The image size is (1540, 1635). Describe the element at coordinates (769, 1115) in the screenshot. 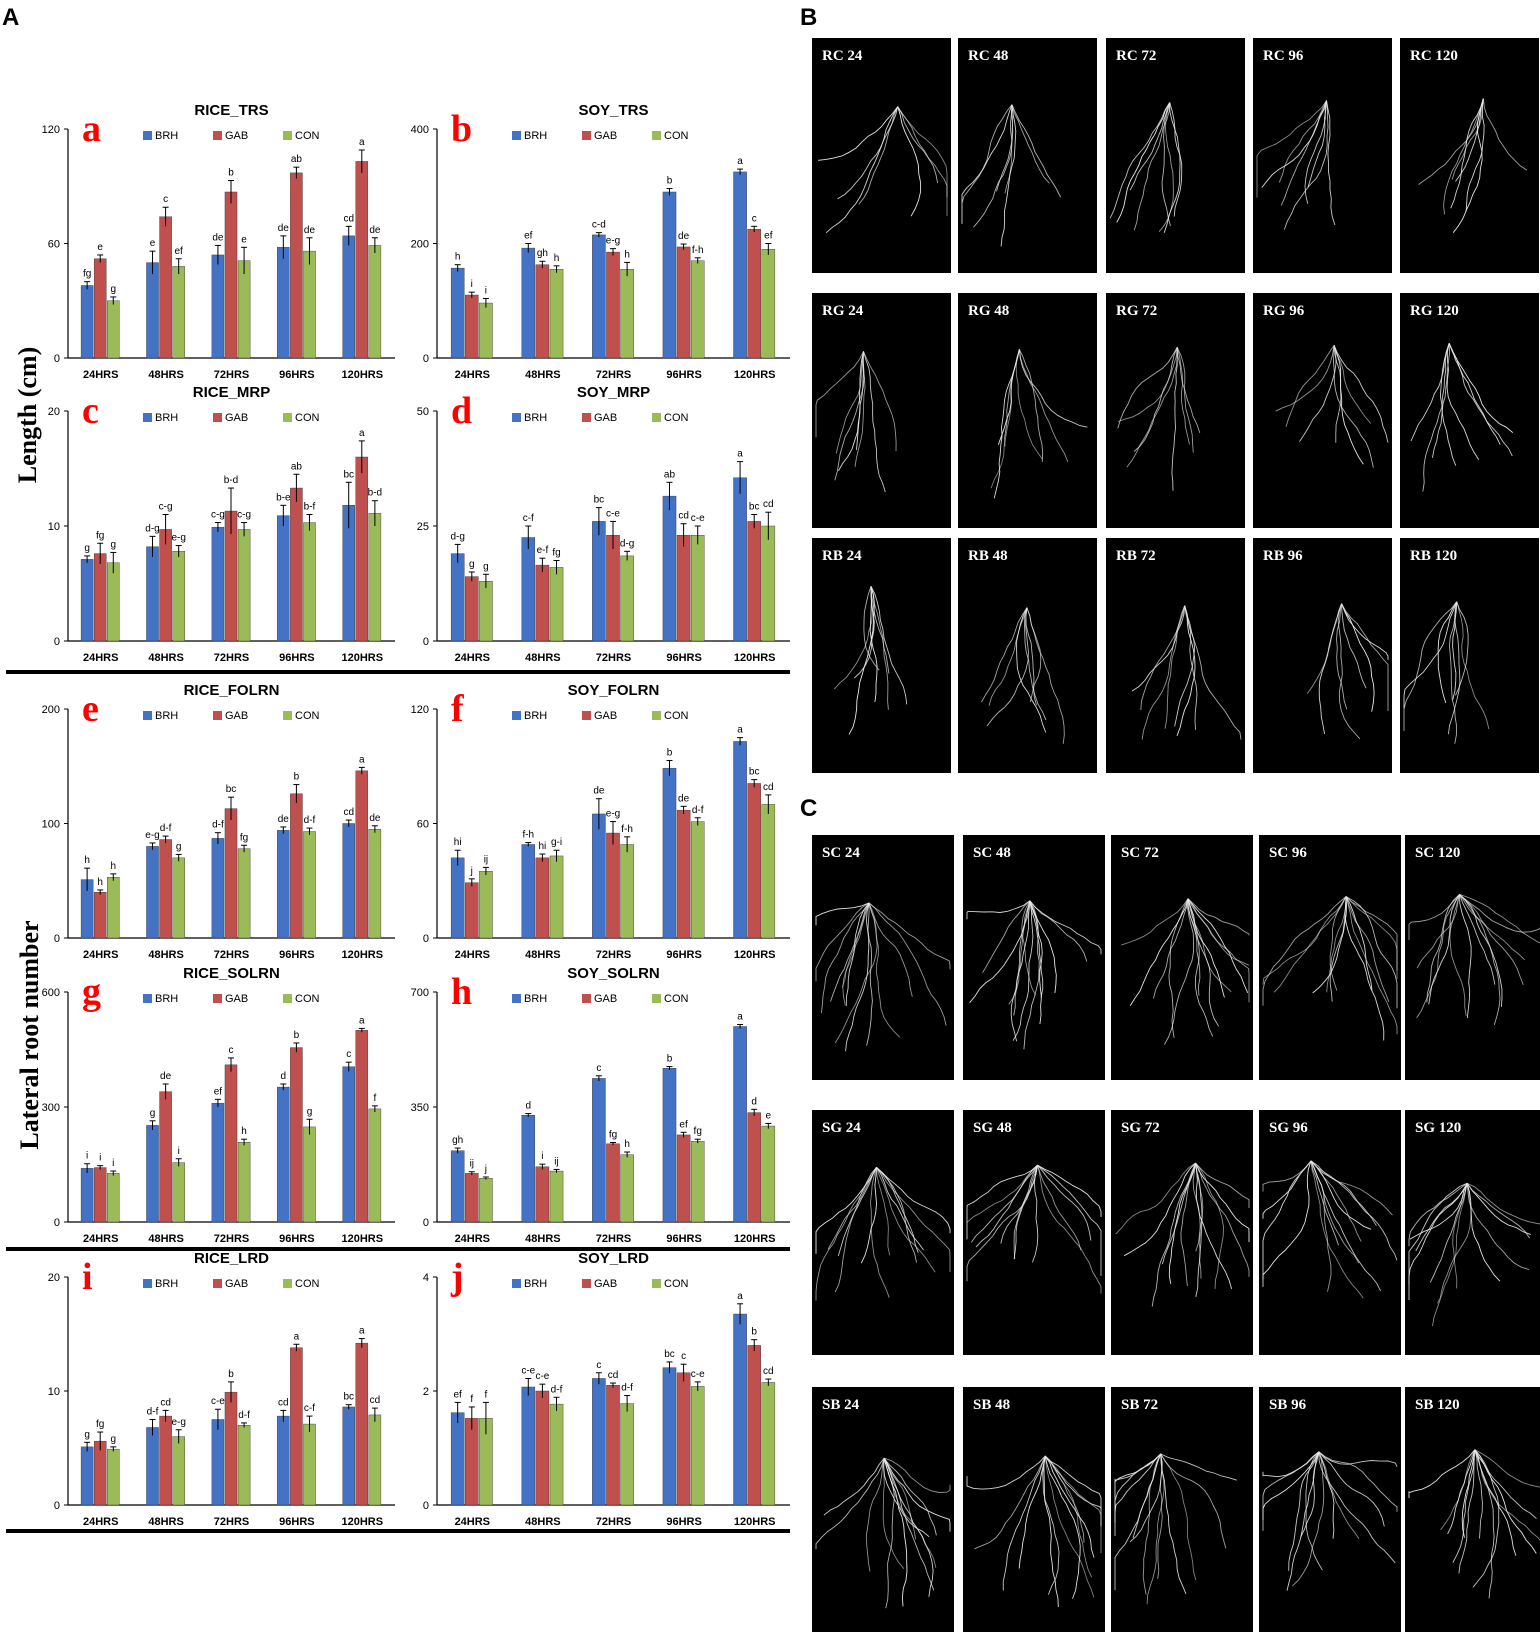

I see `data-label-h: e` at that location.